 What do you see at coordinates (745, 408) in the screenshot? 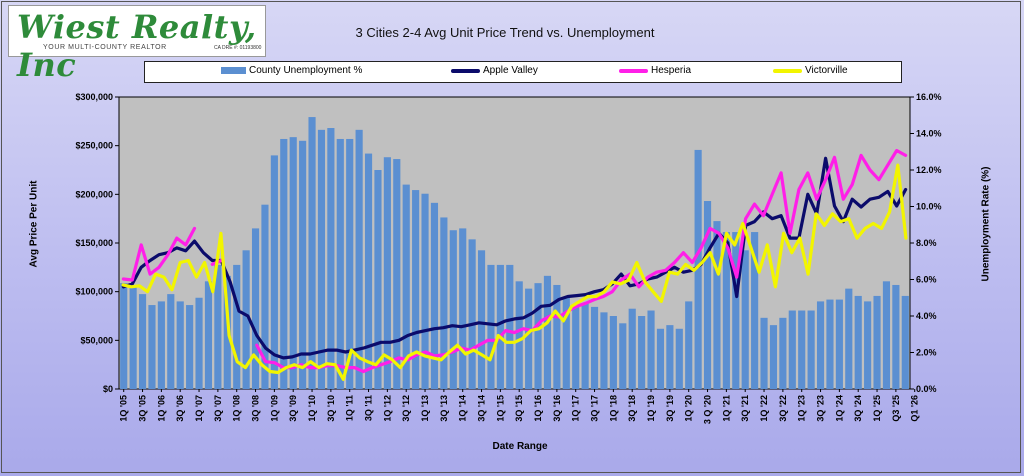
I see `x-tick-label: 3Q '21` at bounding box center [745, 408].